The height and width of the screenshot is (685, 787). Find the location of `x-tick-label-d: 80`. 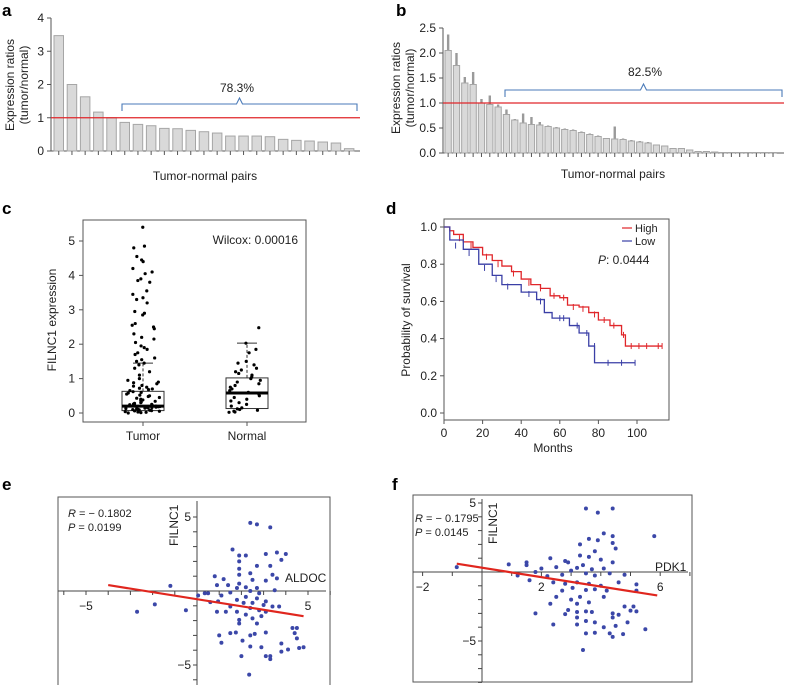

x-tick-label-d: 80 is located at coordinates (599, 433).